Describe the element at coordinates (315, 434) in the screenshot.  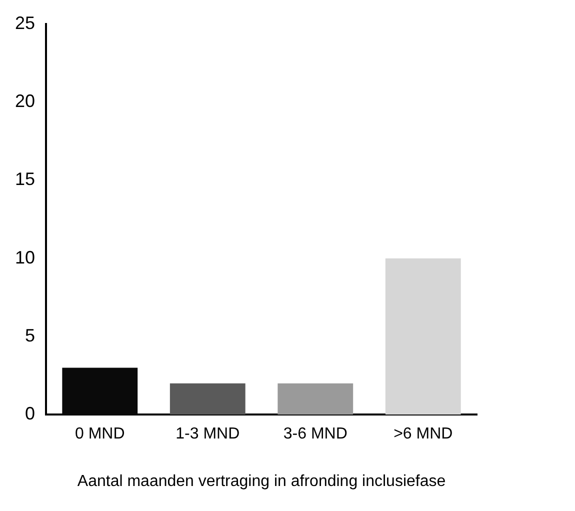
I see `x-tick-label: 3-6 MND` at that location.